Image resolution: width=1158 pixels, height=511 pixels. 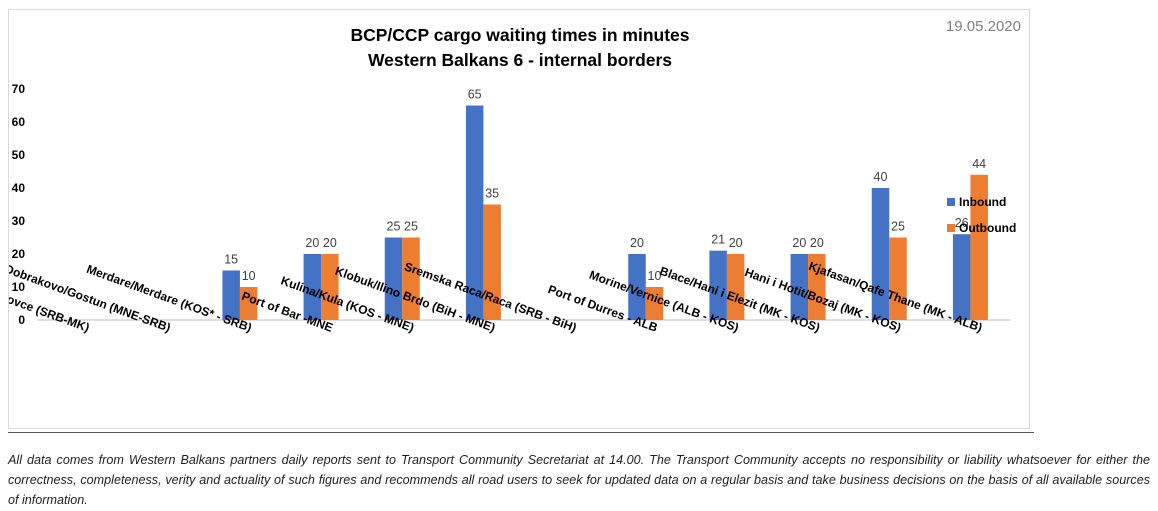 What do you see at coordinates (951, 228) in the screenshot?
I see `legend-swatch-outbound` at bounding box center [951, 228].